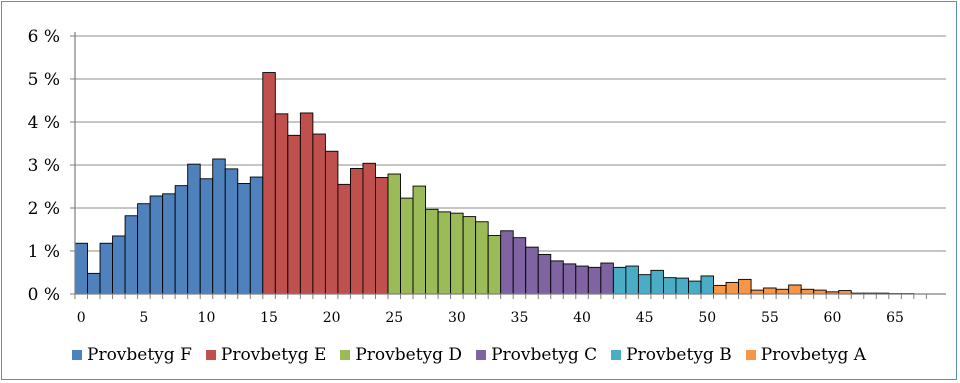  I want to click on x-tick-label: 5, so click(143, 318).